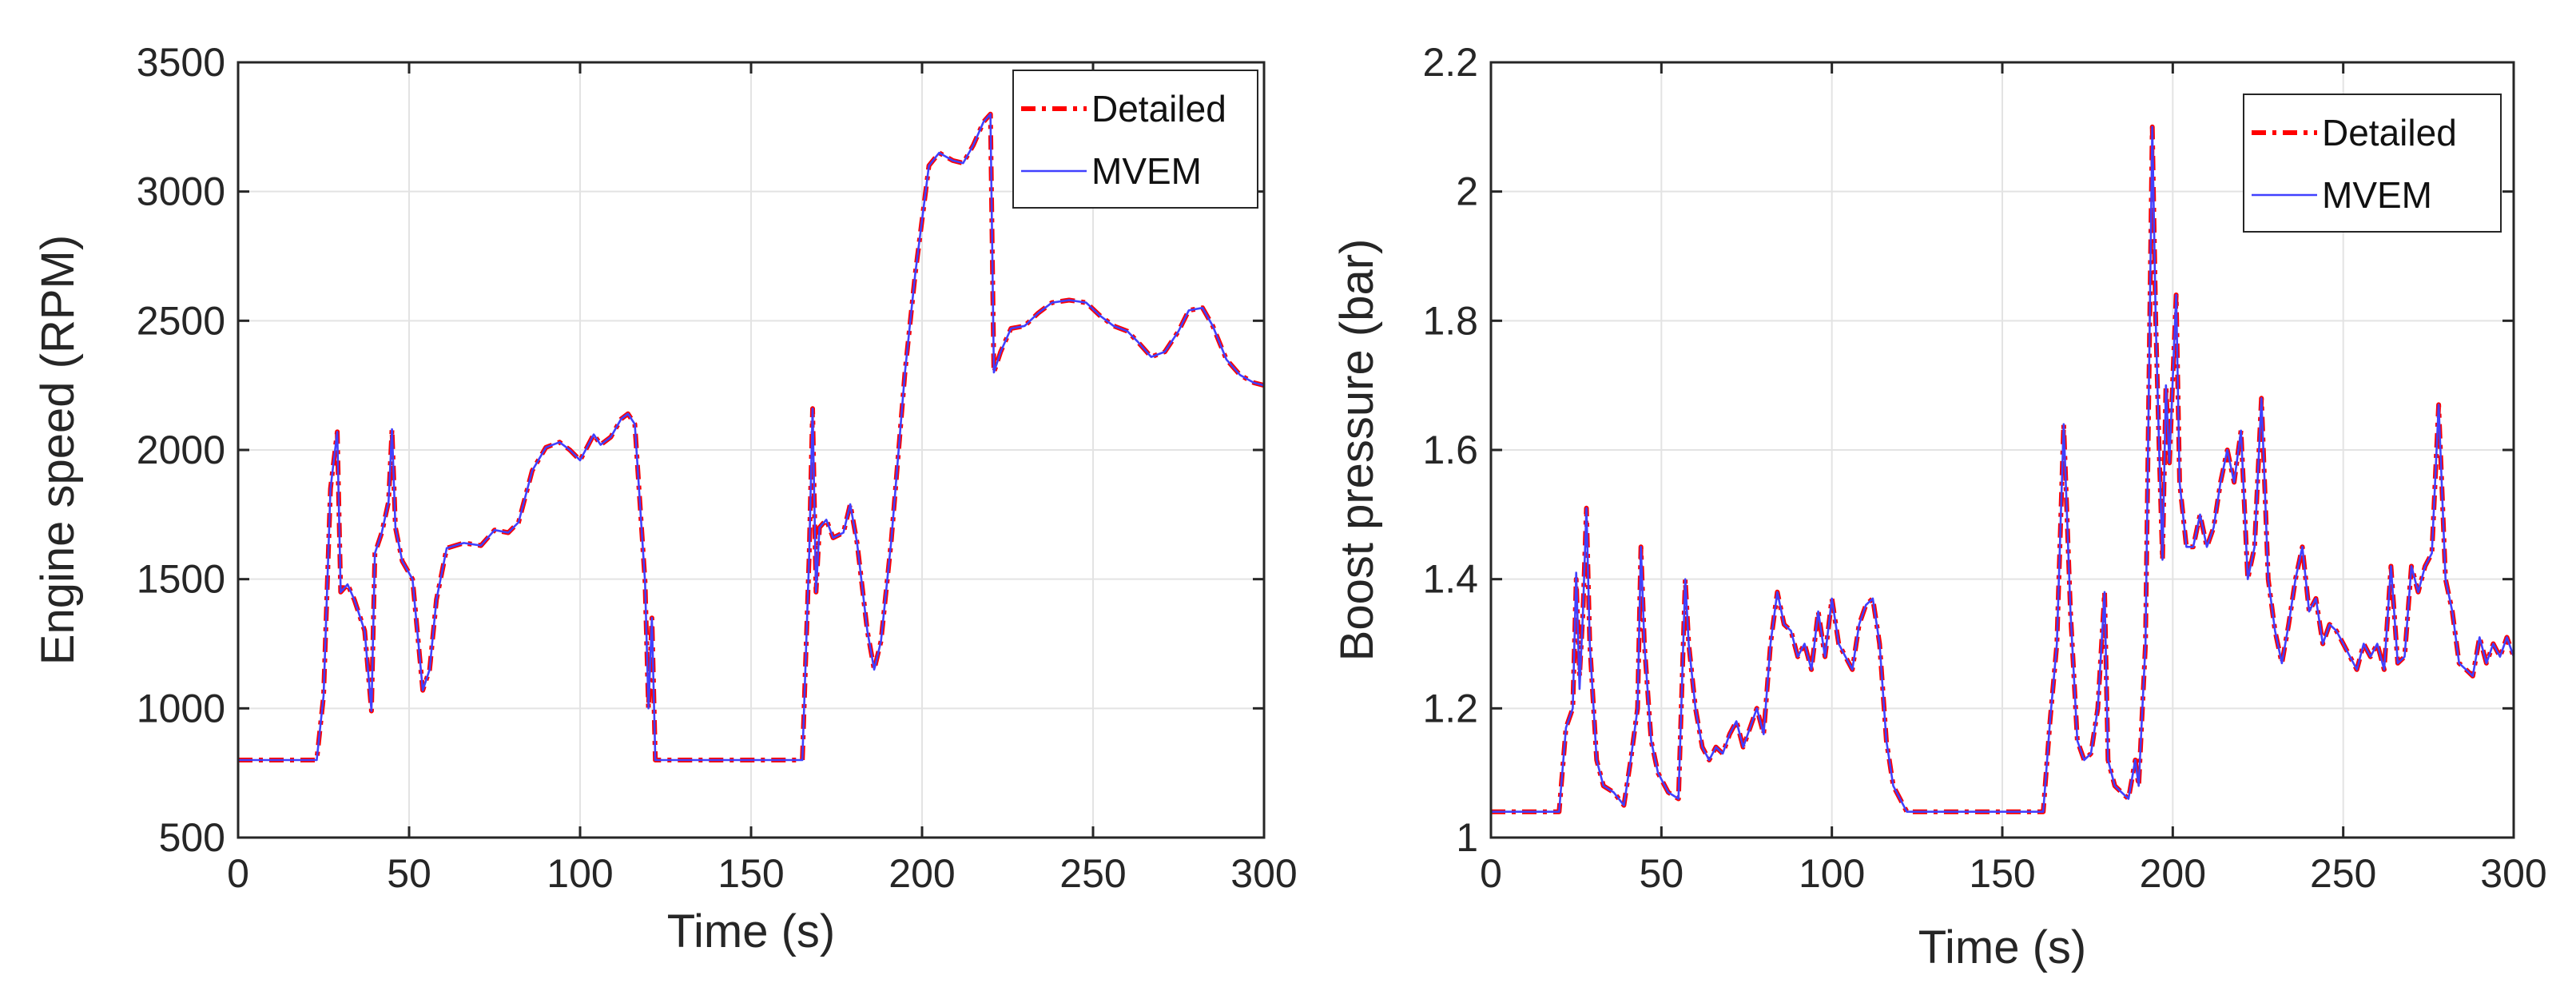  I want to click on y-tick-label: 1, so click(1467, 837).